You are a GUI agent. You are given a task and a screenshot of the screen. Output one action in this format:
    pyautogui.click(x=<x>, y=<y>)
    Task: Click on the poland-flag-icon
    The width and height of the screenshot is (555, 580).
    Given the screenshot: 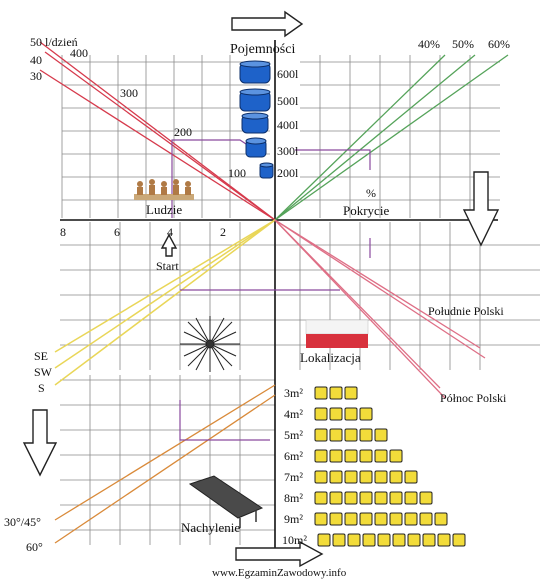 What is the action you would take?
    pyautogui.click(x=337, y=333)
    